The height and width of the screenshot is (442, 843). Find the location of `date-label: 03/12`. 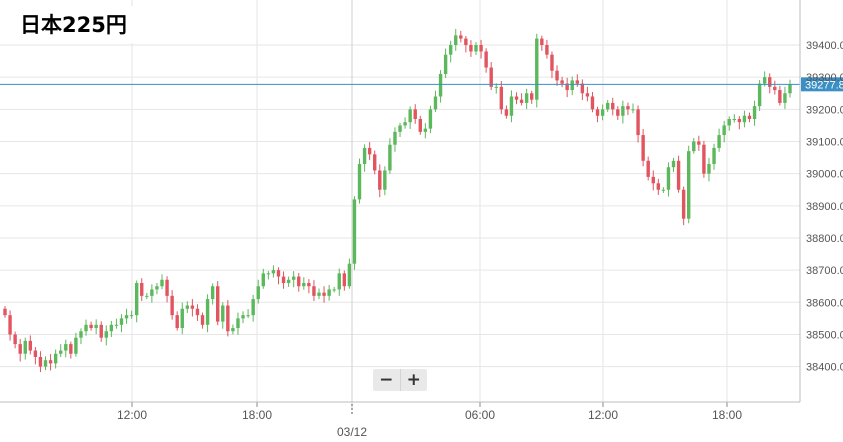

date-label: 03/12 is located at coordinates (352, 432).